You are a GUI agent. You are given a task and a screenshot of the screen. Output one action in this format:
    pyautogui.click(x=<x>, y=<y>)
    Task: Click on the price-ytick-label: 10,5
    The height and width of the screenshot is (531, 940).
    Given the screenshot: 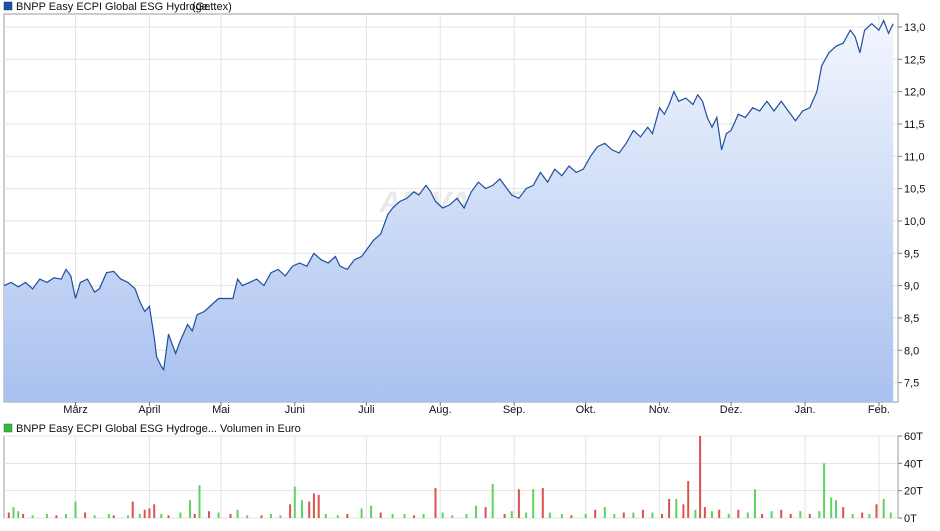 What is the action you would take?
    pyautogui.click(x=914, y=190)
    